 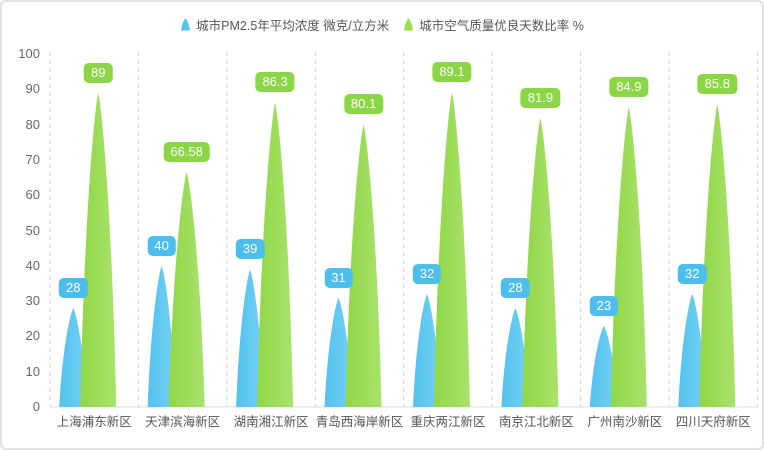 I want to click on value-badge-aqi-days: 86.3, so click(x=275, y=82).